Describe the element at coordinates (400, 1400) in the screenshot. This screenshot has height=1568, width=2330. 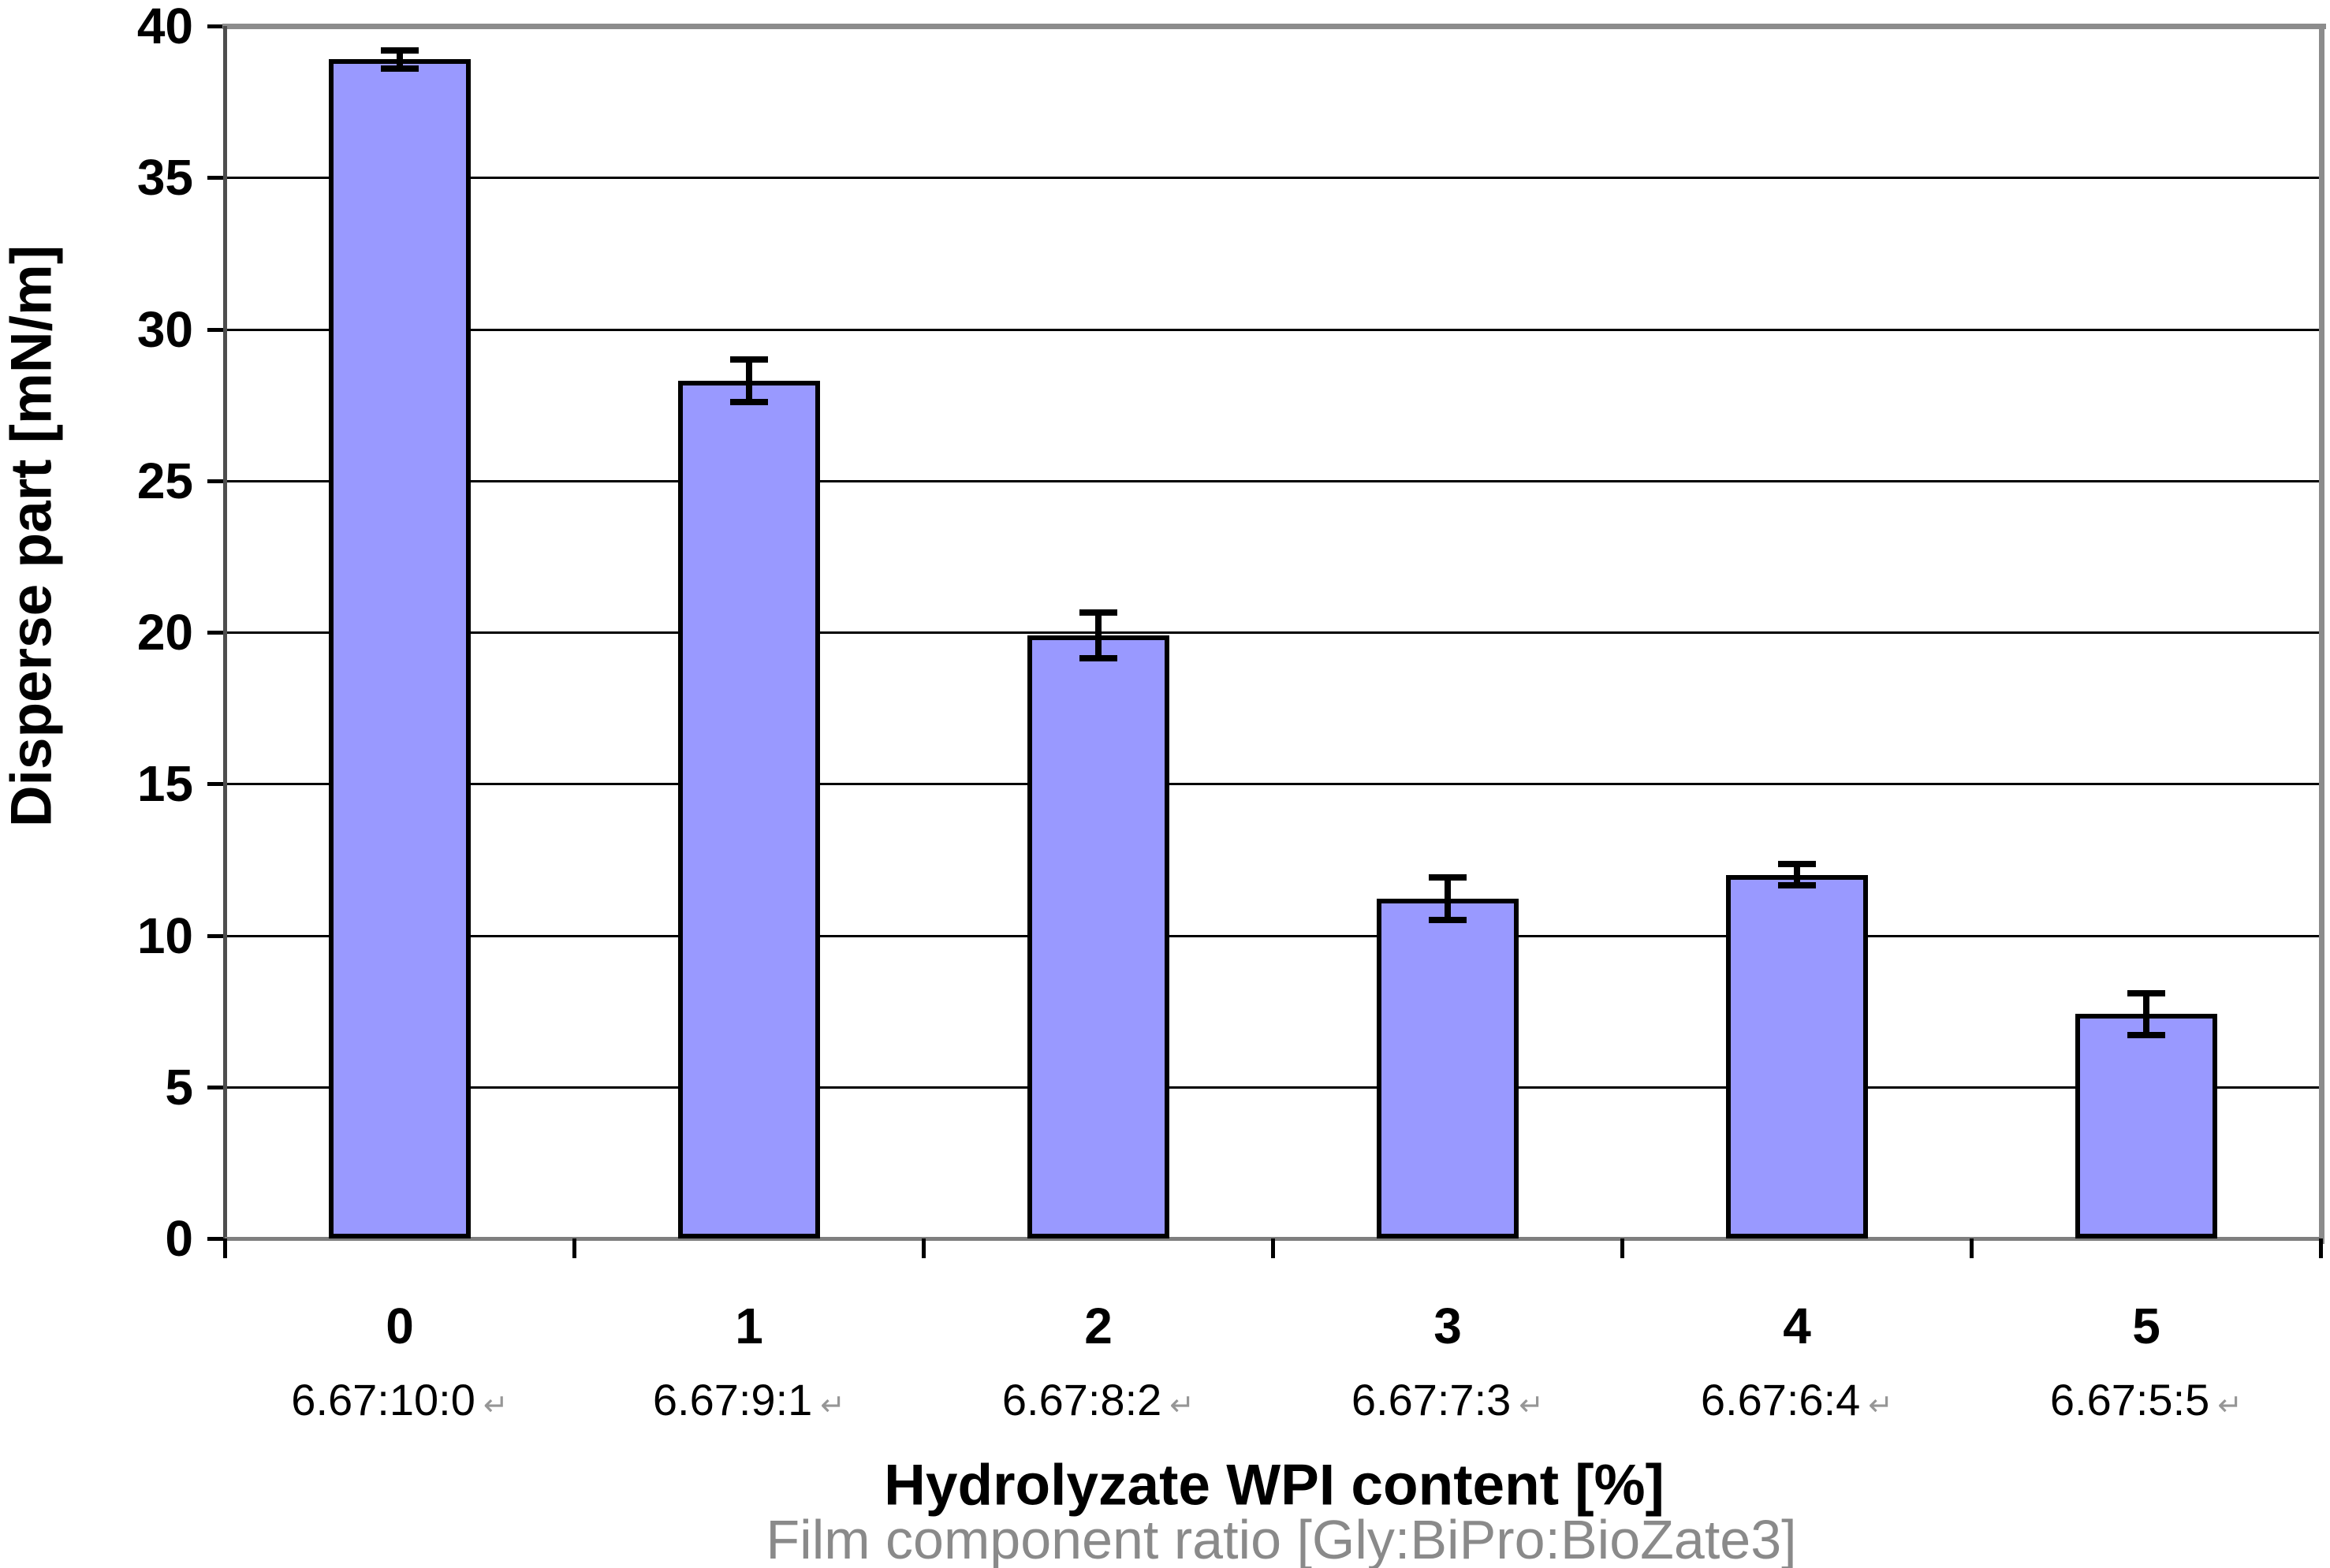
I see `x-category-sublabel: 6.67:10:0 ↵` at that location.